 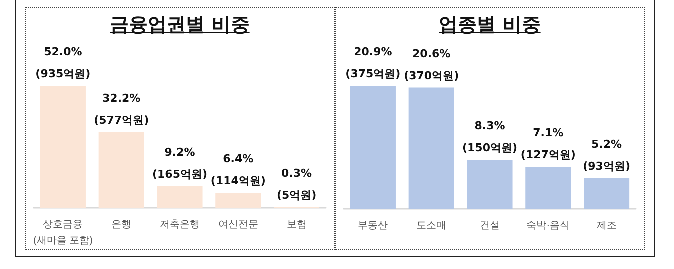 I want to click on x-tick-label: 건설, so click(x=490, y=226).